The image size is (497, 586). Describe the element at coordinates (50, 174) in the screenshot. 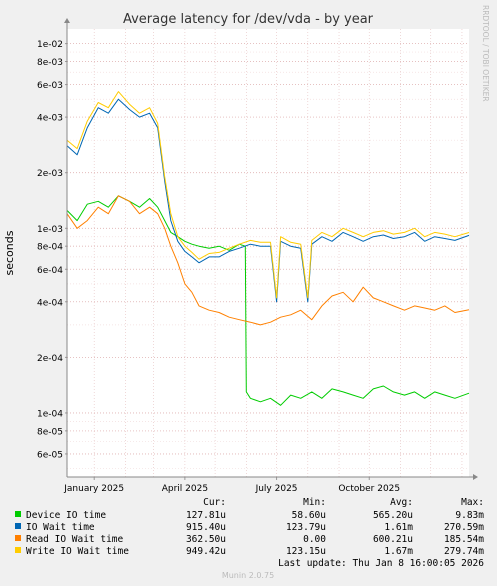

I see `y-tick-label: 2e-03` at that location.